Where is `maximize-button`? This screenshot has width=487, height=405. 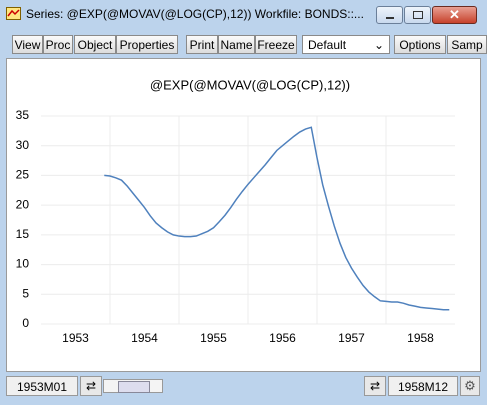 maximize-button is located at coordinates (417, 15).